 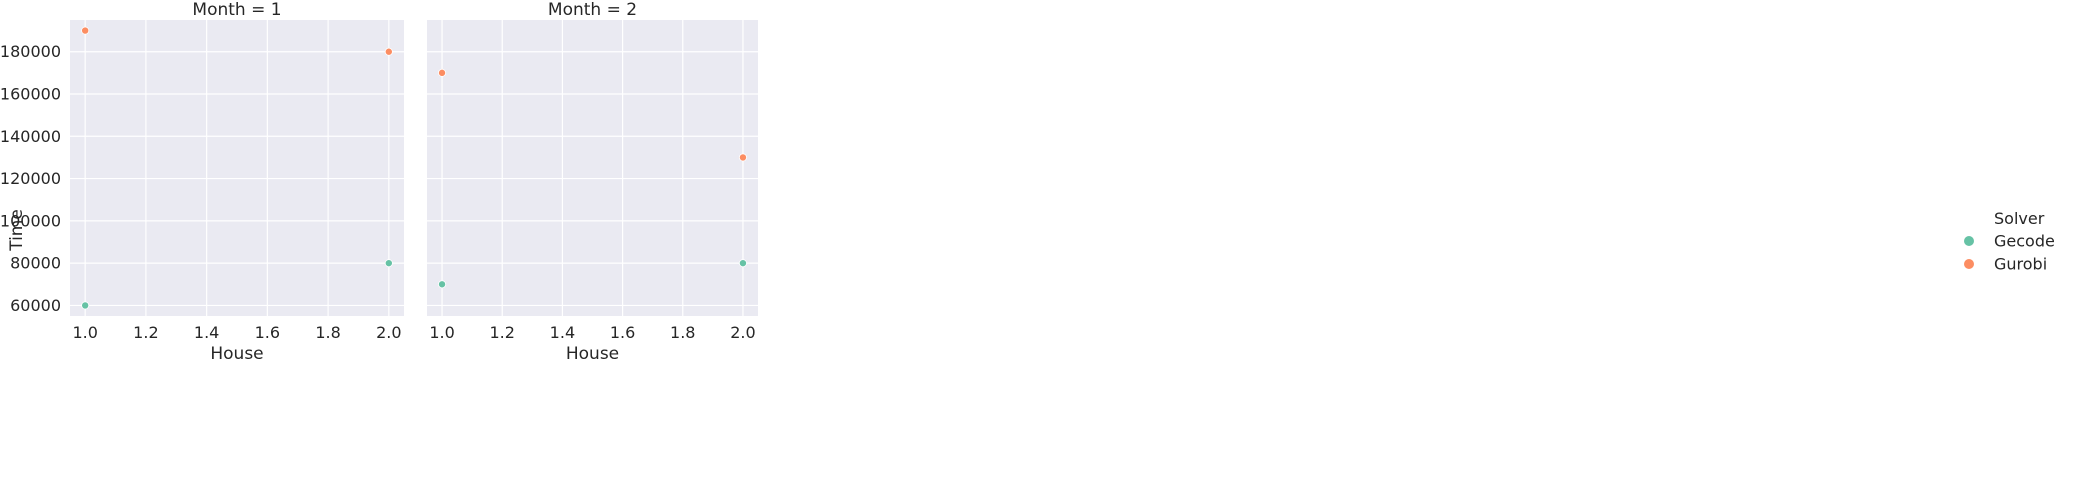 I want to click on facet-panel-2: 1.0 1.2 1.4 1.6 1.8 2.0 Month = 2 House, so click(x=592, y=182).